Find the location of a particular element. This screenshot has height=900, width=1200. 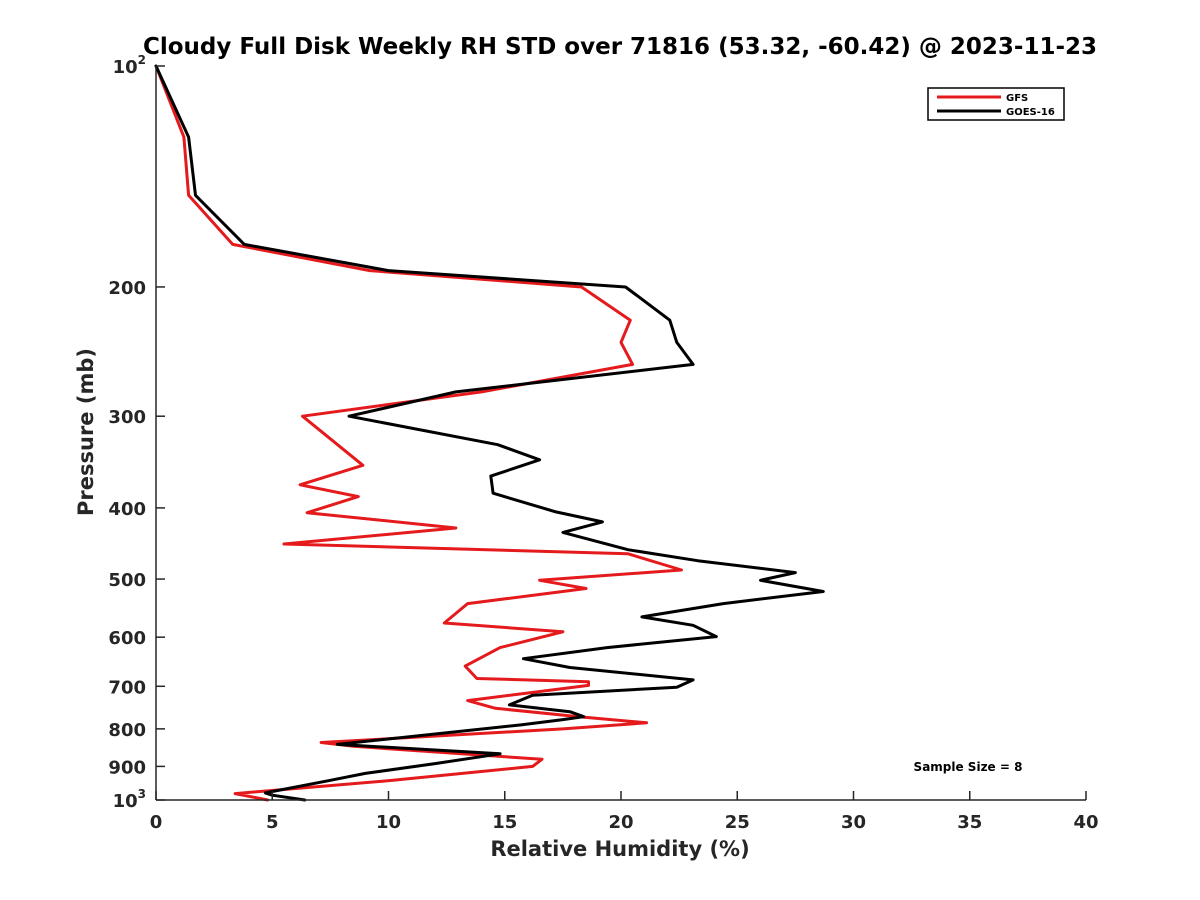

legend-entry: GFS is located at coordinates (1017, 98).